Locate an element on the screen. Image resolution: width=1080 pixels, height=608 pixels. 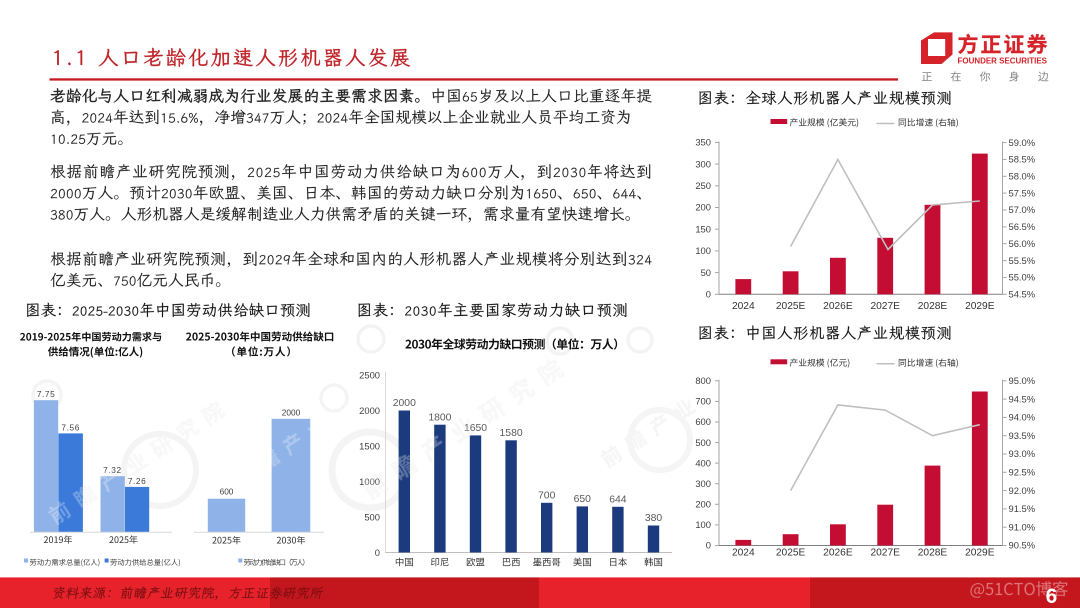
svg-text: 1500 is located at coordinates (369, 445).